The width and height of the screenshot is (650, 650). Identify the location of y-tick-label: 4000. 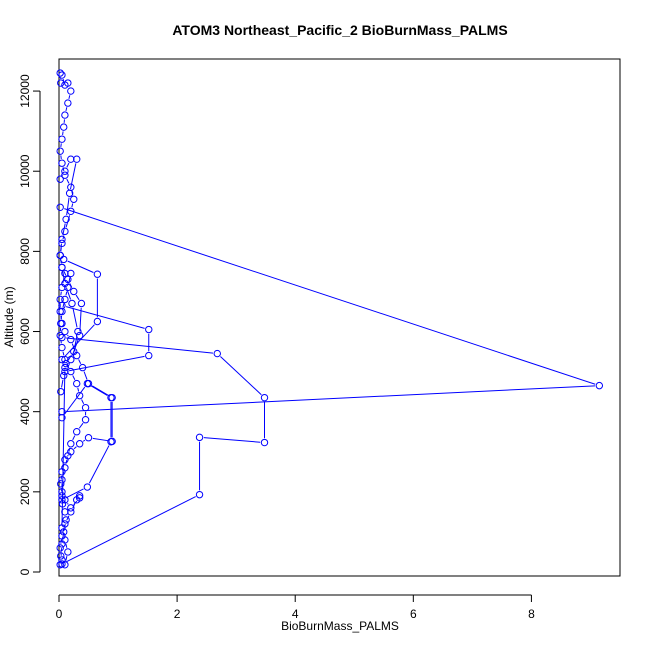
(25, 411).